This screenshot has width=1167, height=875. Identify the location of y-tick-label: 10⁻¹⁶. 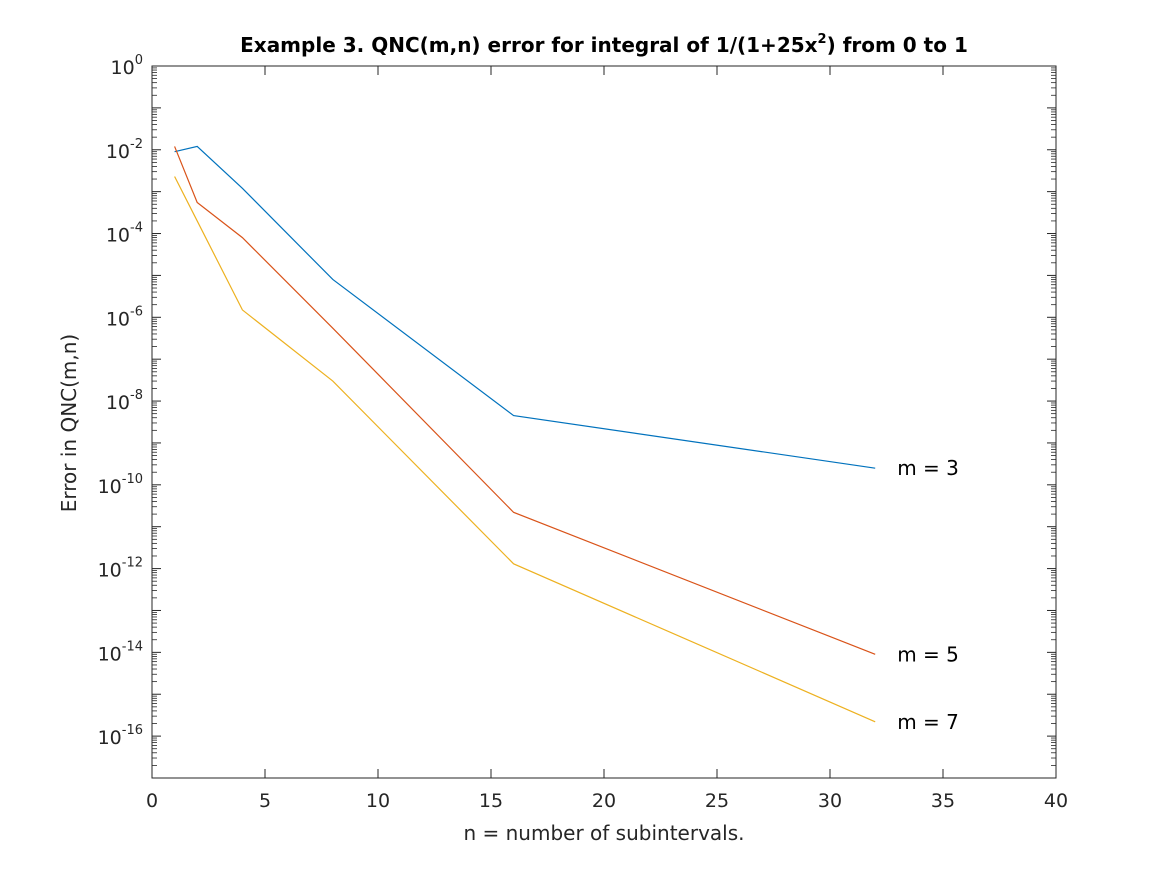
(120, 736).